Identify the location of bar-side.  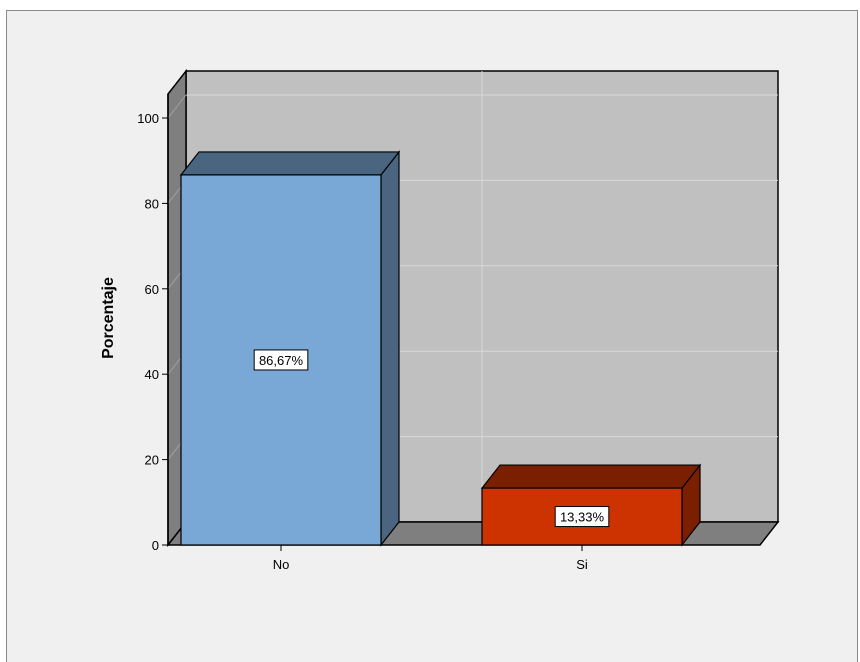
(390, 348).